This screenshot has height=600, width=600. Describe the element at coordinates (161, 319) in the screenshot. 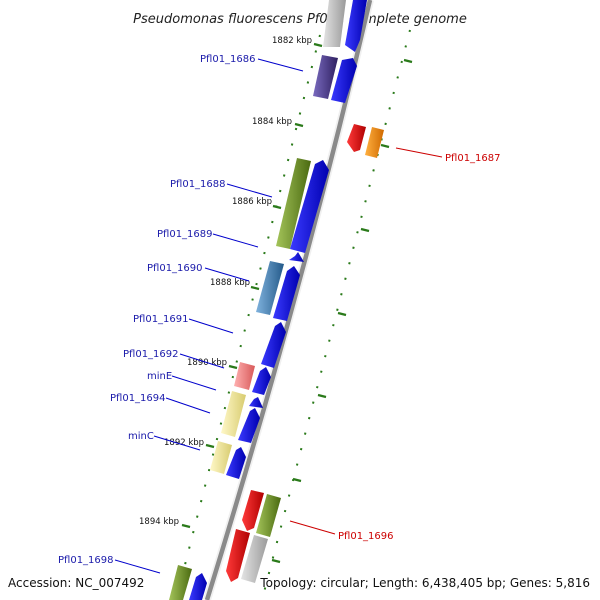

I see `gene-label-pfl01-1691: Pfl01_1691` at that location.